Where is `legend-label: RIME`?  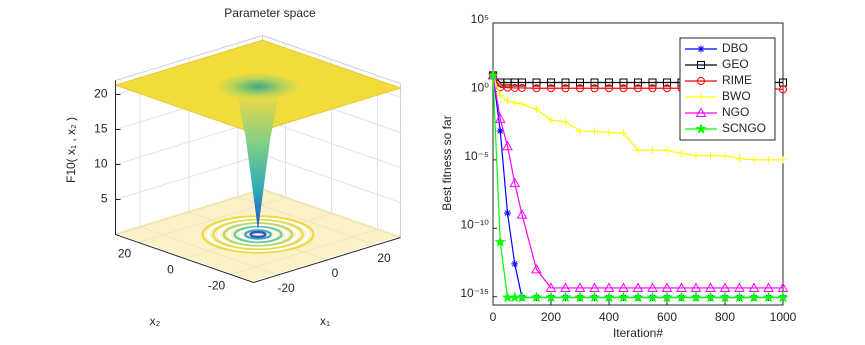
legend-label: RIME is located at coordinates (737, 80).